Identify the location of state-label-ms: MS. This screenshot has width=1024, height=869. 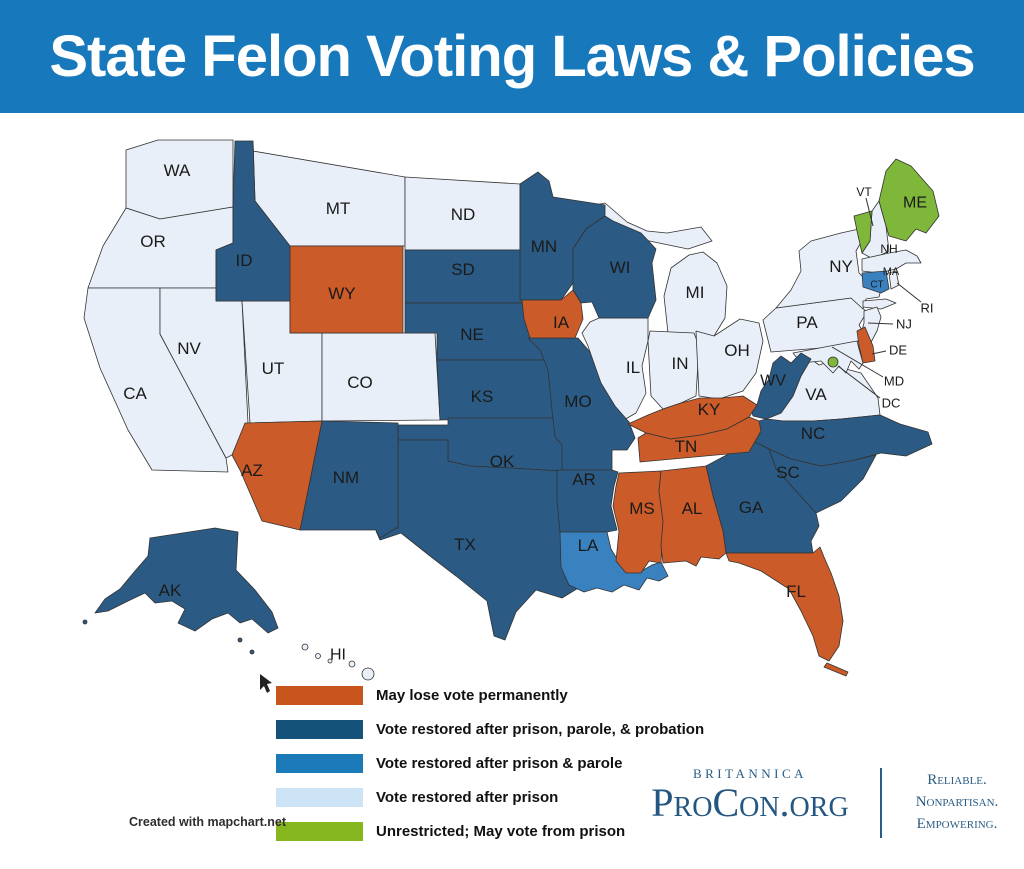
(642, 508).